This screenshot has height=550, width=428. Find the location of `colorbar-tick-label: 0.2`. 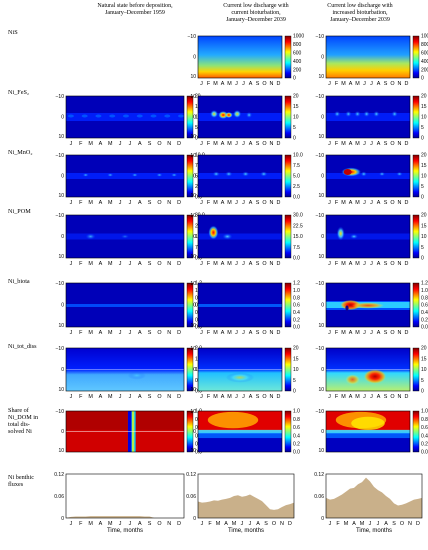

colorbar-tick-label: 0.2 is located at coordinates (296, 445).